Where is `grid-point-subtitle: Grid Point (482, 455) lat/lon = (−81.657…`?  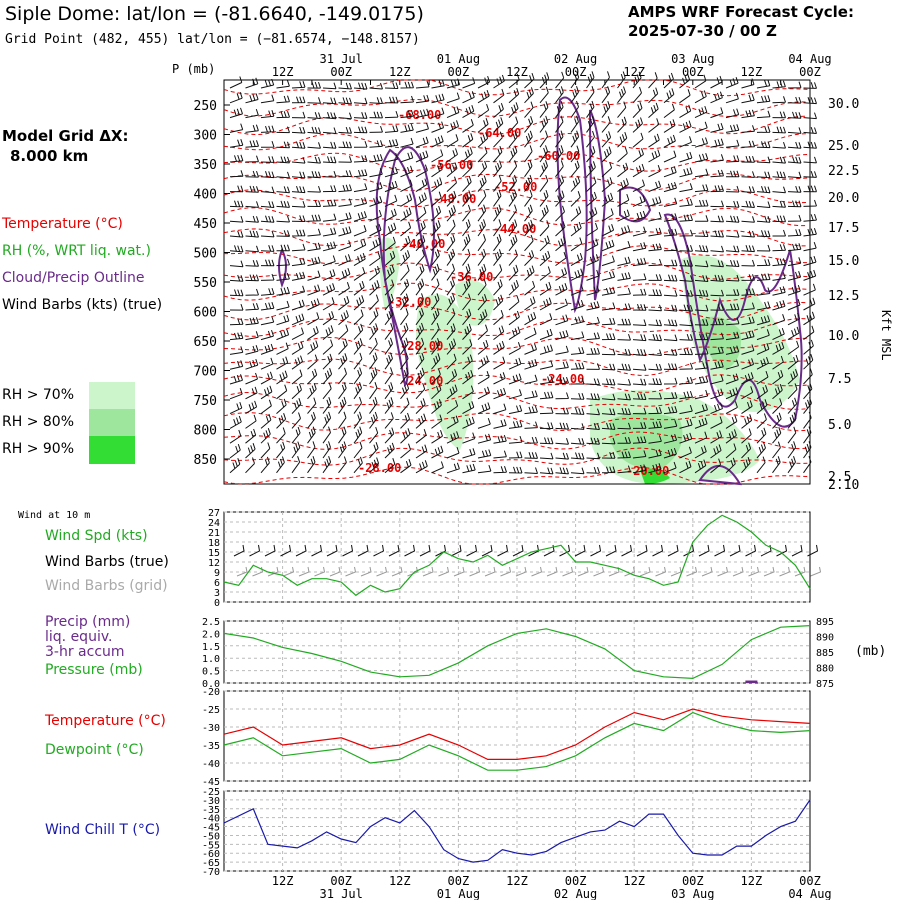 grid-point-subtitle: Grid Point (482, 455) lat/lon = (−81.657… is located at coordinates (212, 39).